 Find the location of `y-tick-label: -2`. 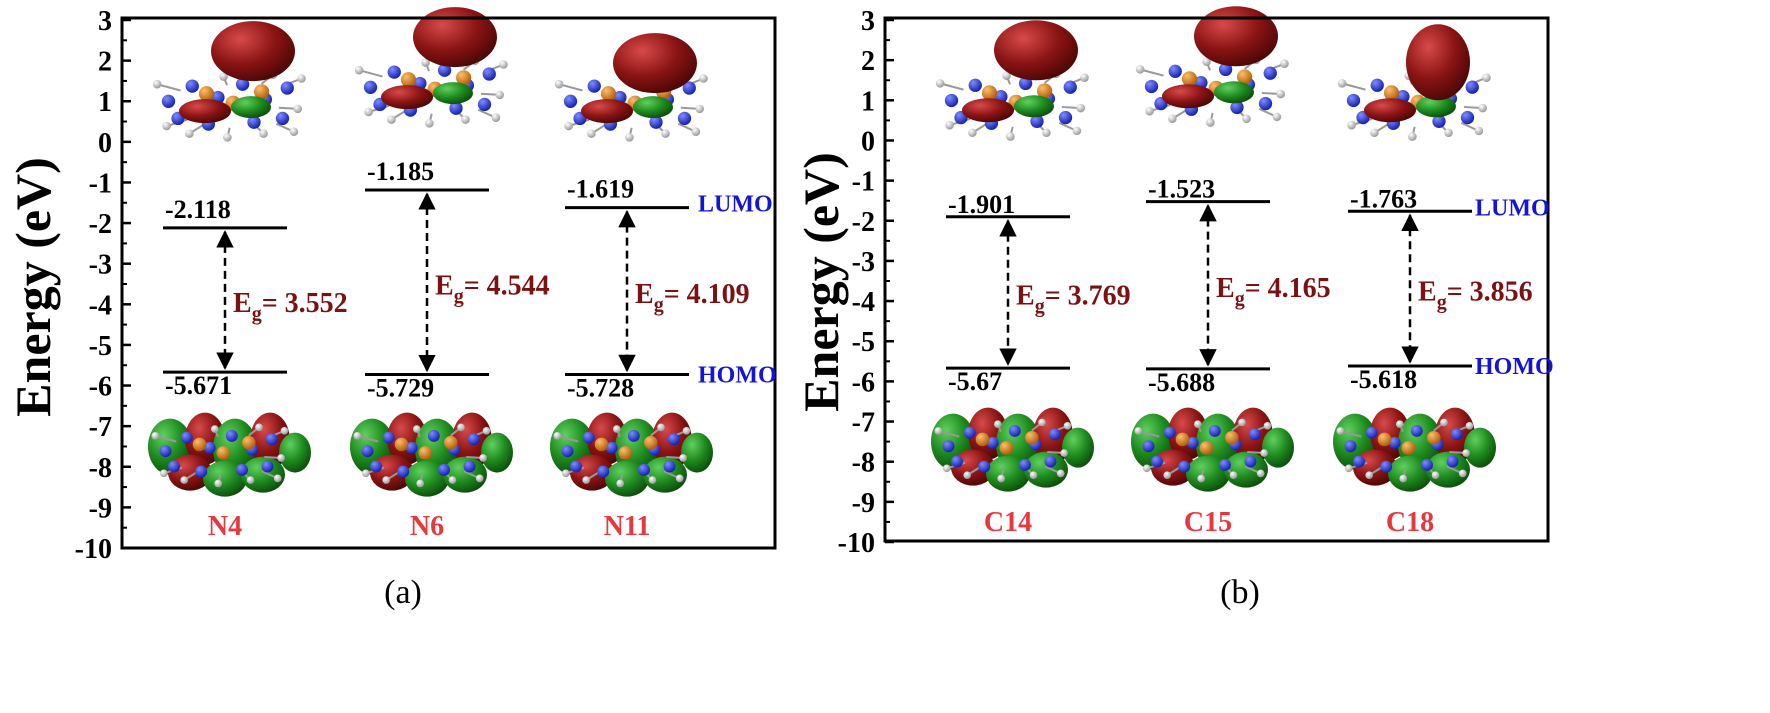

y-tick-label: -2 is located at coordinates (863, 222).